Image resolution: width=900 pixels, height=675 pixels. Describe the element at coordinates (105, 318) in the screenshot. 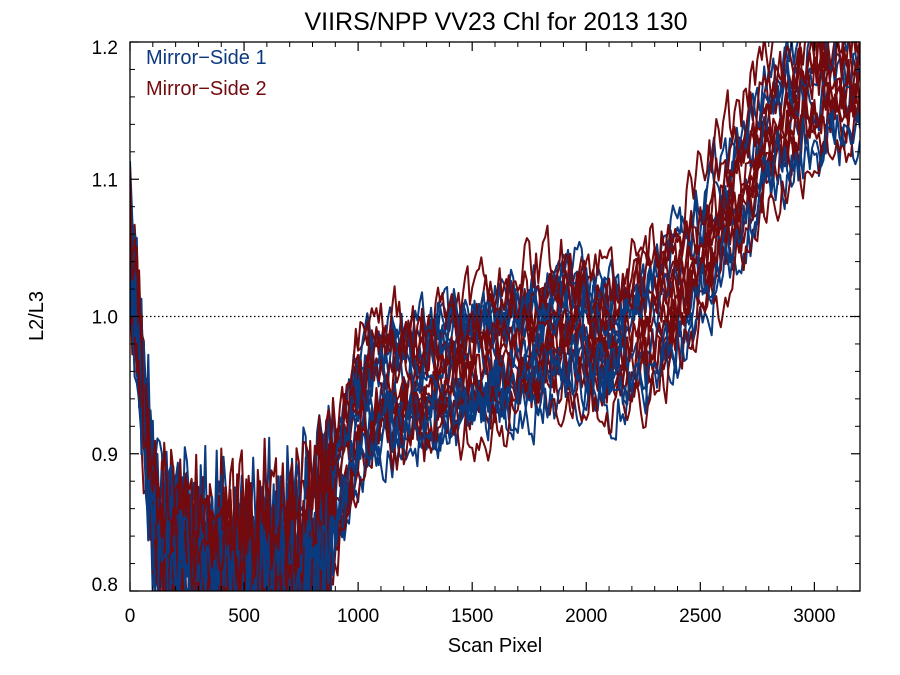

I see `y-tick-label: 1.0` at that location.